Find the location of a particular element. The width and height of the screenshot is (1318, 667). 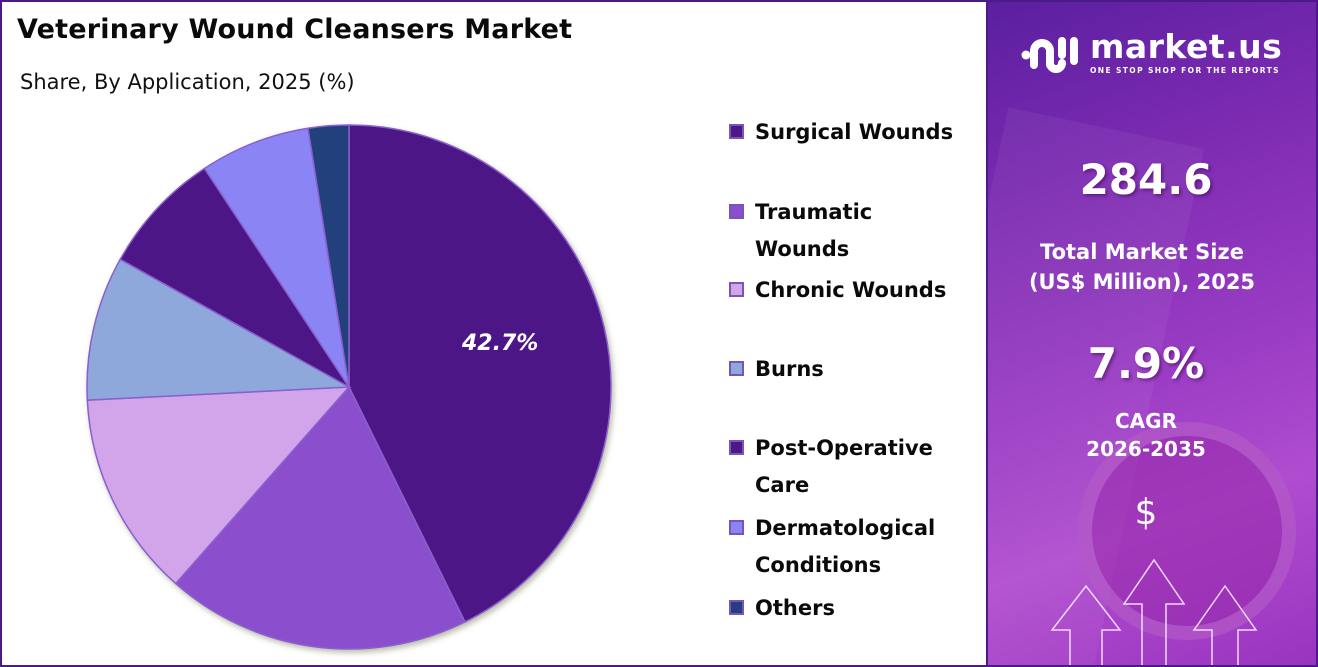

legend-item-dermatological-conditions: Dermatological Conditions is located at coordinates (842, 547).